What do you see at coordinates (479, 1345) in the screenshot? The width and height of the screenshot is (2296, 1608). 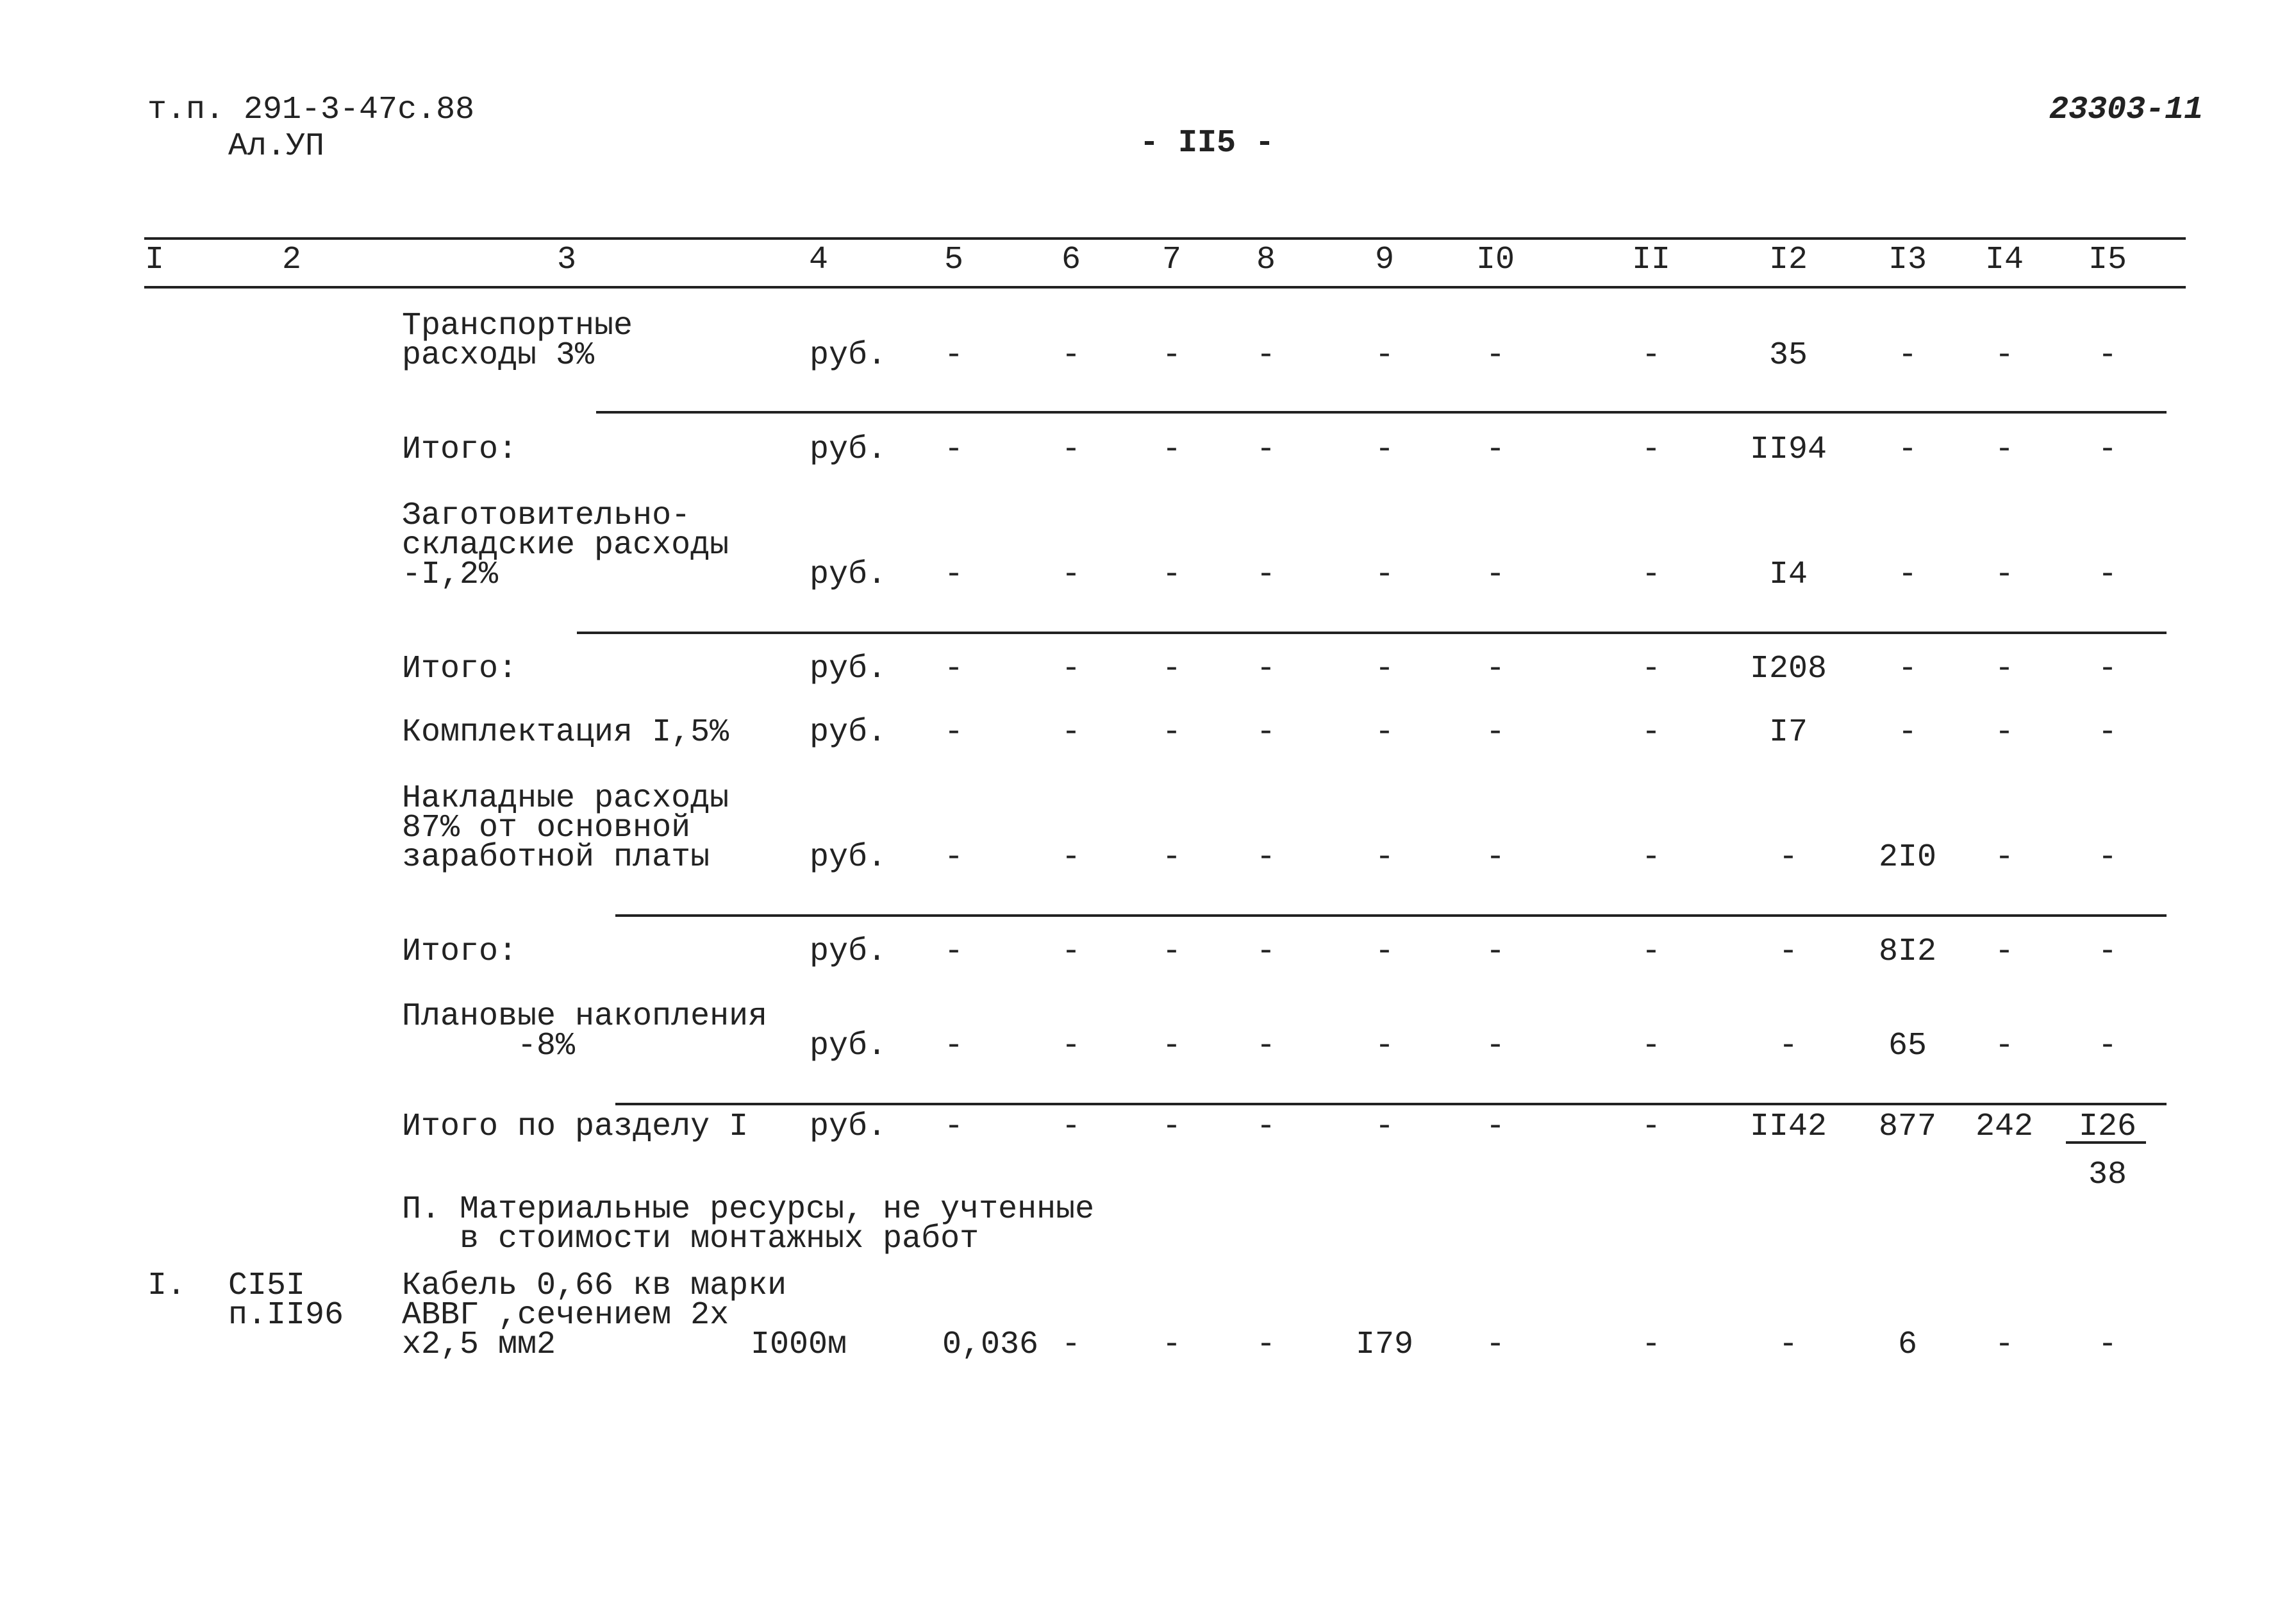 I see `item-text: х2,5 мм2` at bounding box center [479, 1345].